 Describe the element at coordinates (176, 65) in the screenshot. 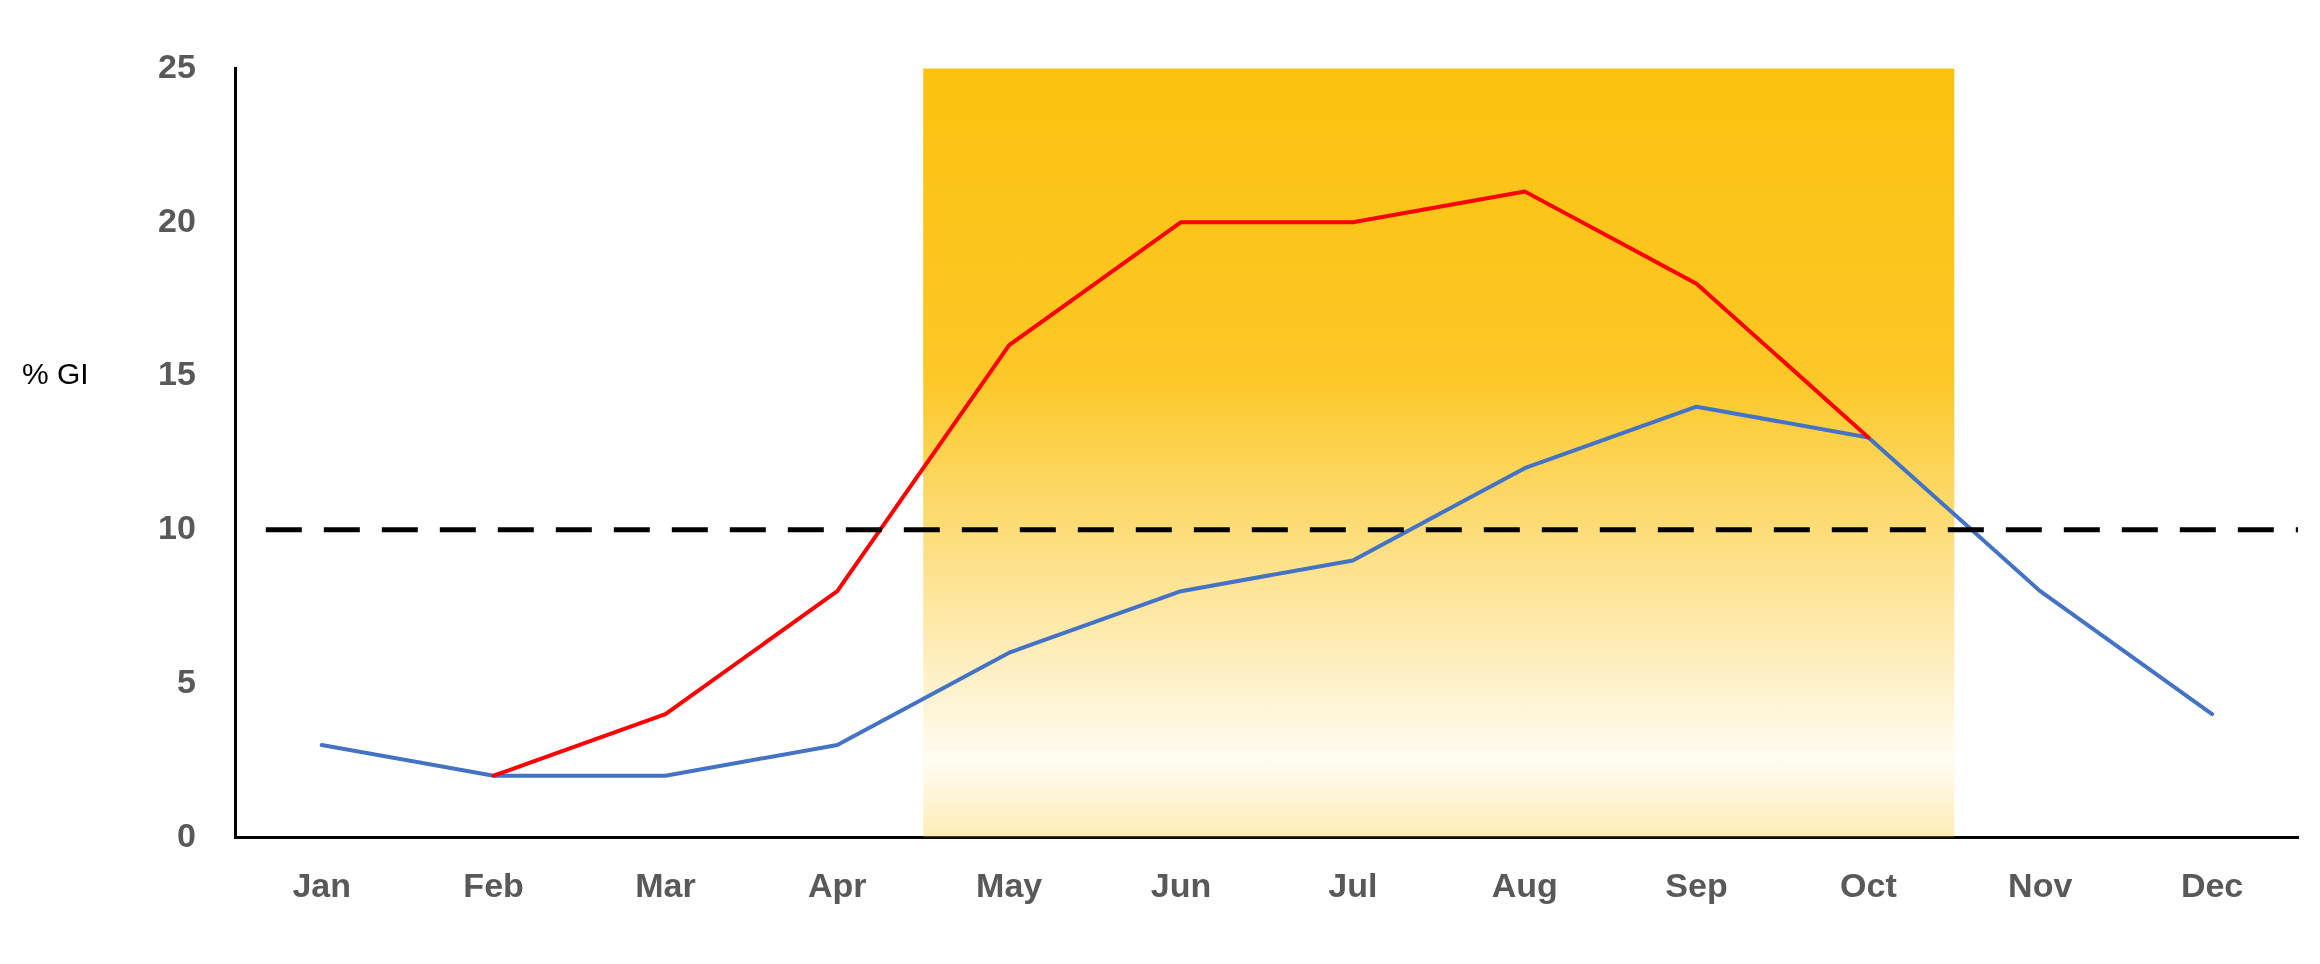

I see `y-tick-label: 25` at that location.